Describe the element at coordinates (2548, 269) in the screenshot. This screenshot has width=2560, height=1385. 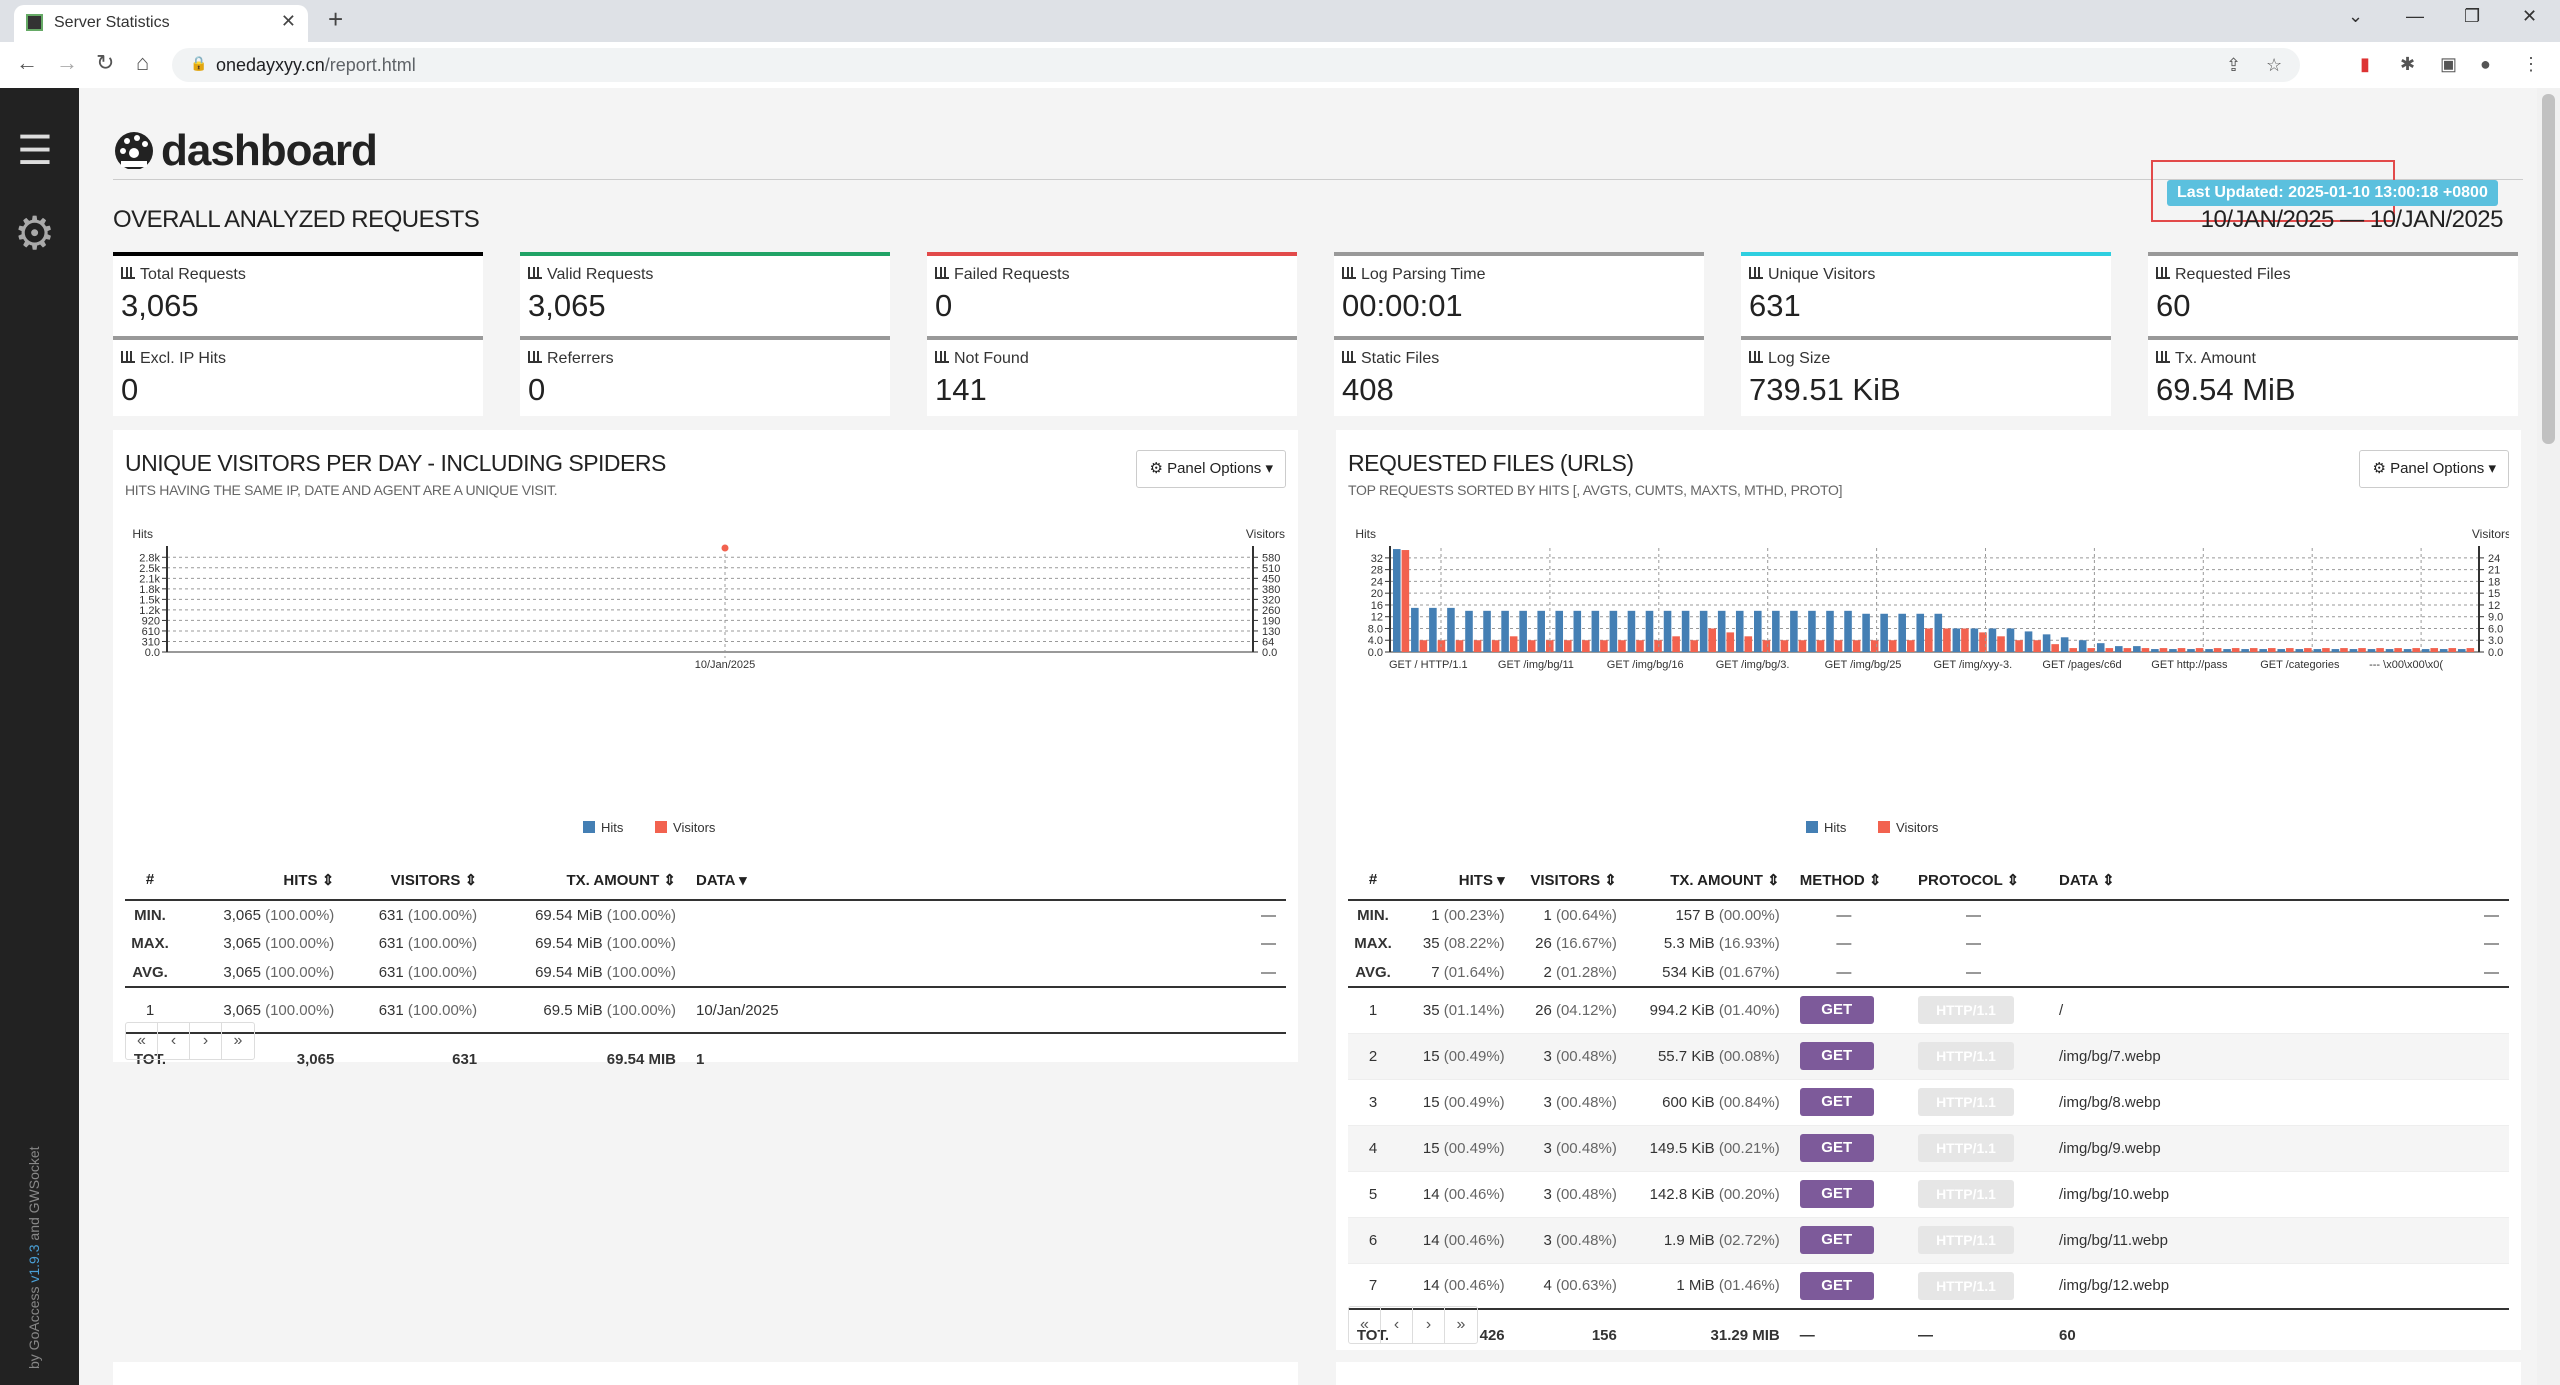
I see `scrollbar-thumb` at that location.